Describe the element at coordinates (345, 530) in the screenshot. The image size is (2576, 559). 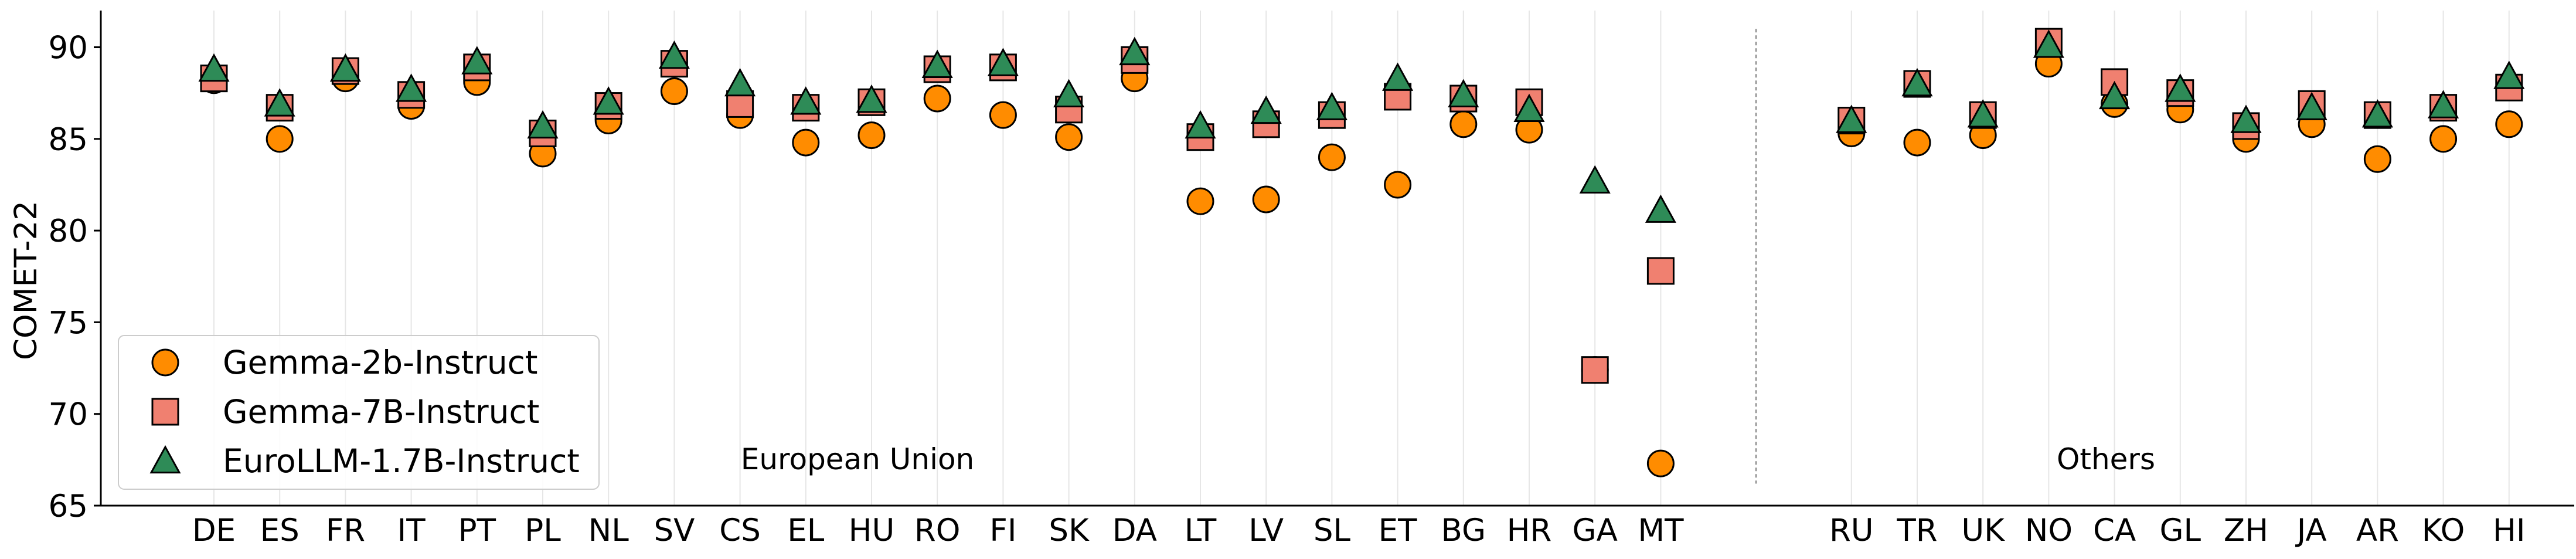
I see `x-tick-label: FR` at that location.